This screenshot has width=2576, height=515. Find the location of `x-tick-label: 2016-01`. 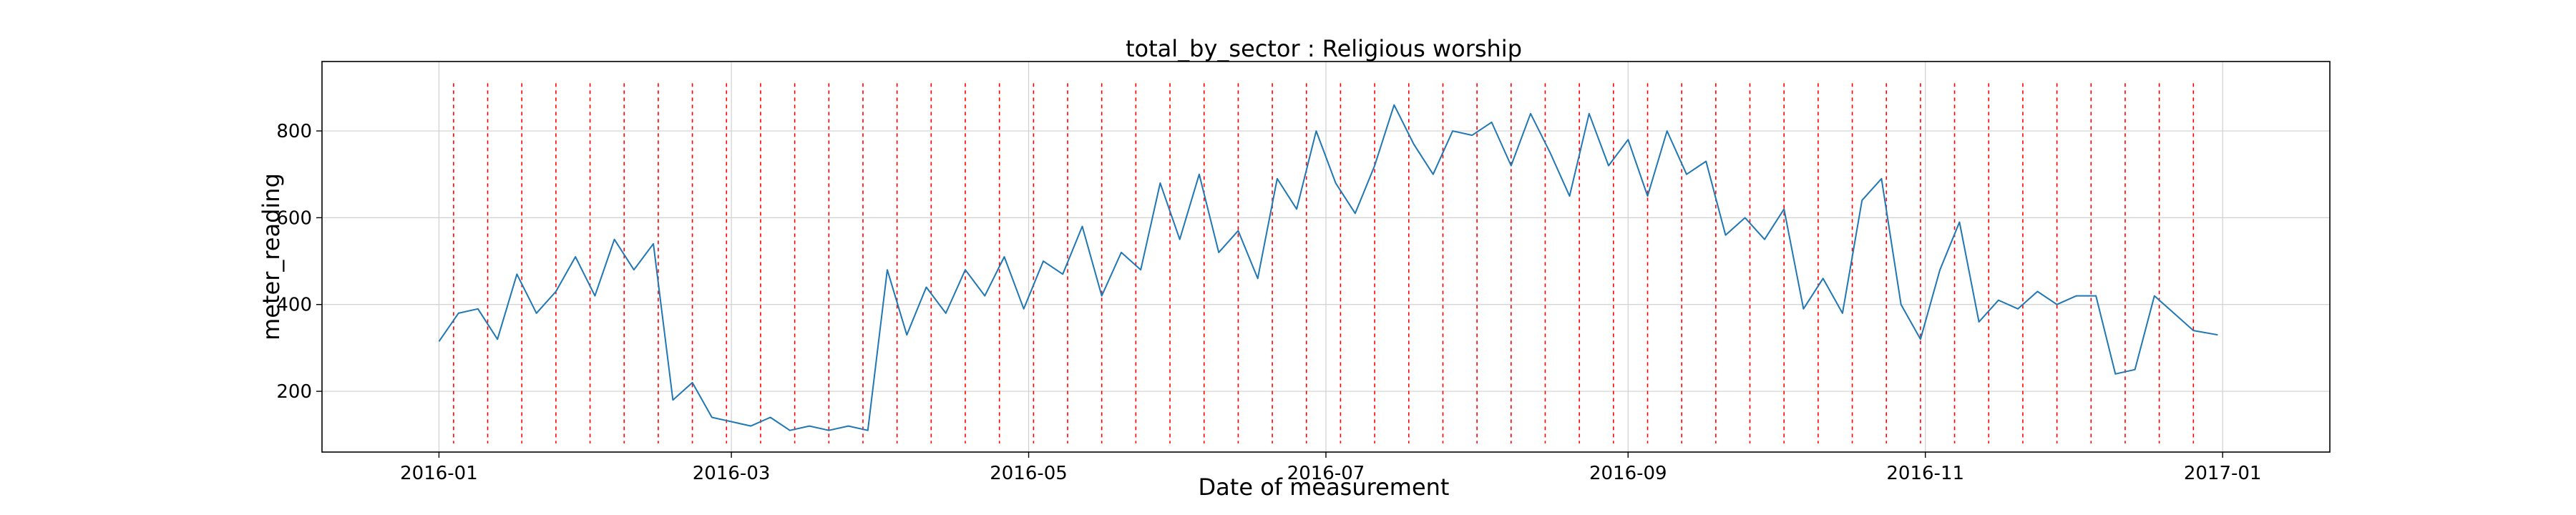

x-tick-label: 2016-01 is located at coordinates (439, 474).